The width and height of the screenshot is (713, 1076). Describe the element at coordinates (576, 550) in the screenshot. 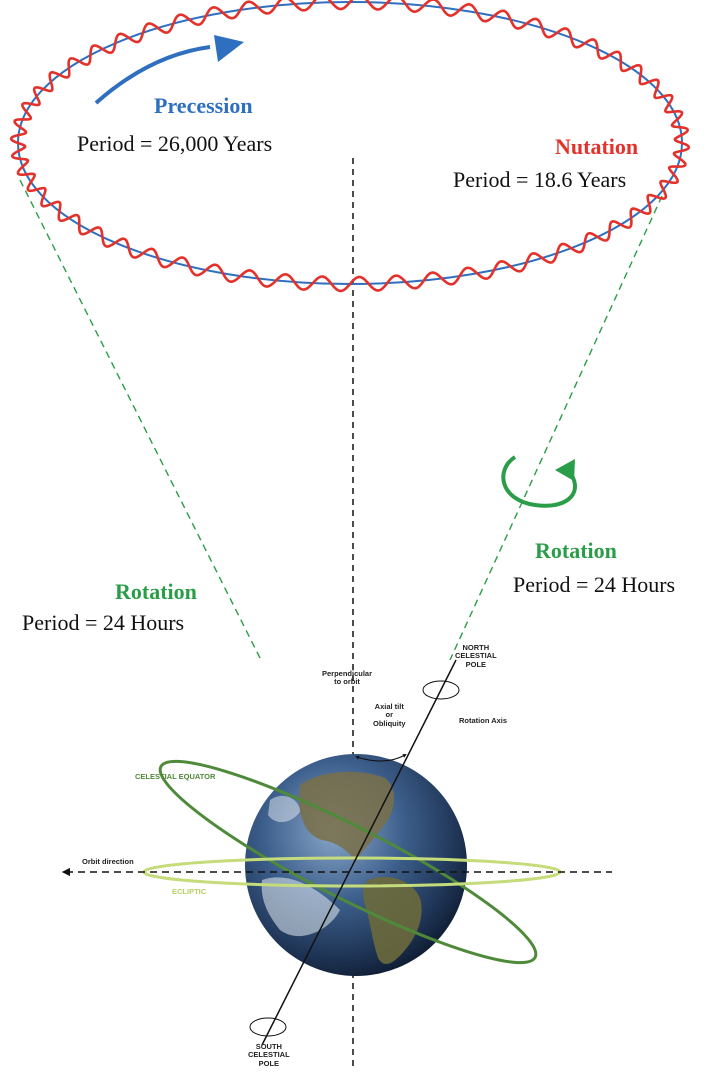

I see `rotation-right-title: Rotation` at that location.